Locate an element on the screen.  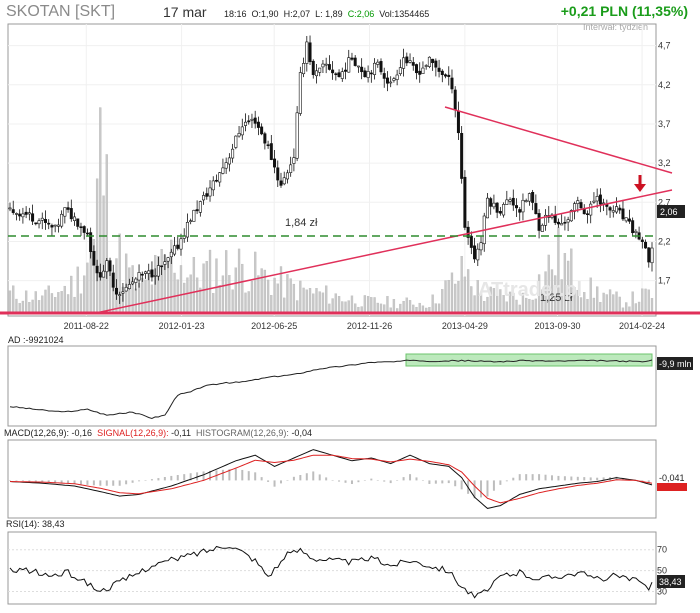
upper-trendline is located at coordinates (558, 140).